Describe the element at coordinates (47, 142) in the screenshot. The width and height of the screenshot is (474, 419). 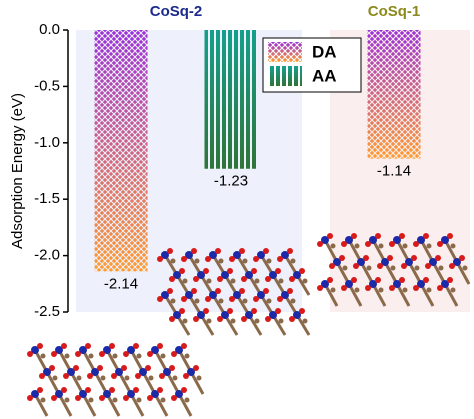
I see `y-tick-label: -1.0` at that location.